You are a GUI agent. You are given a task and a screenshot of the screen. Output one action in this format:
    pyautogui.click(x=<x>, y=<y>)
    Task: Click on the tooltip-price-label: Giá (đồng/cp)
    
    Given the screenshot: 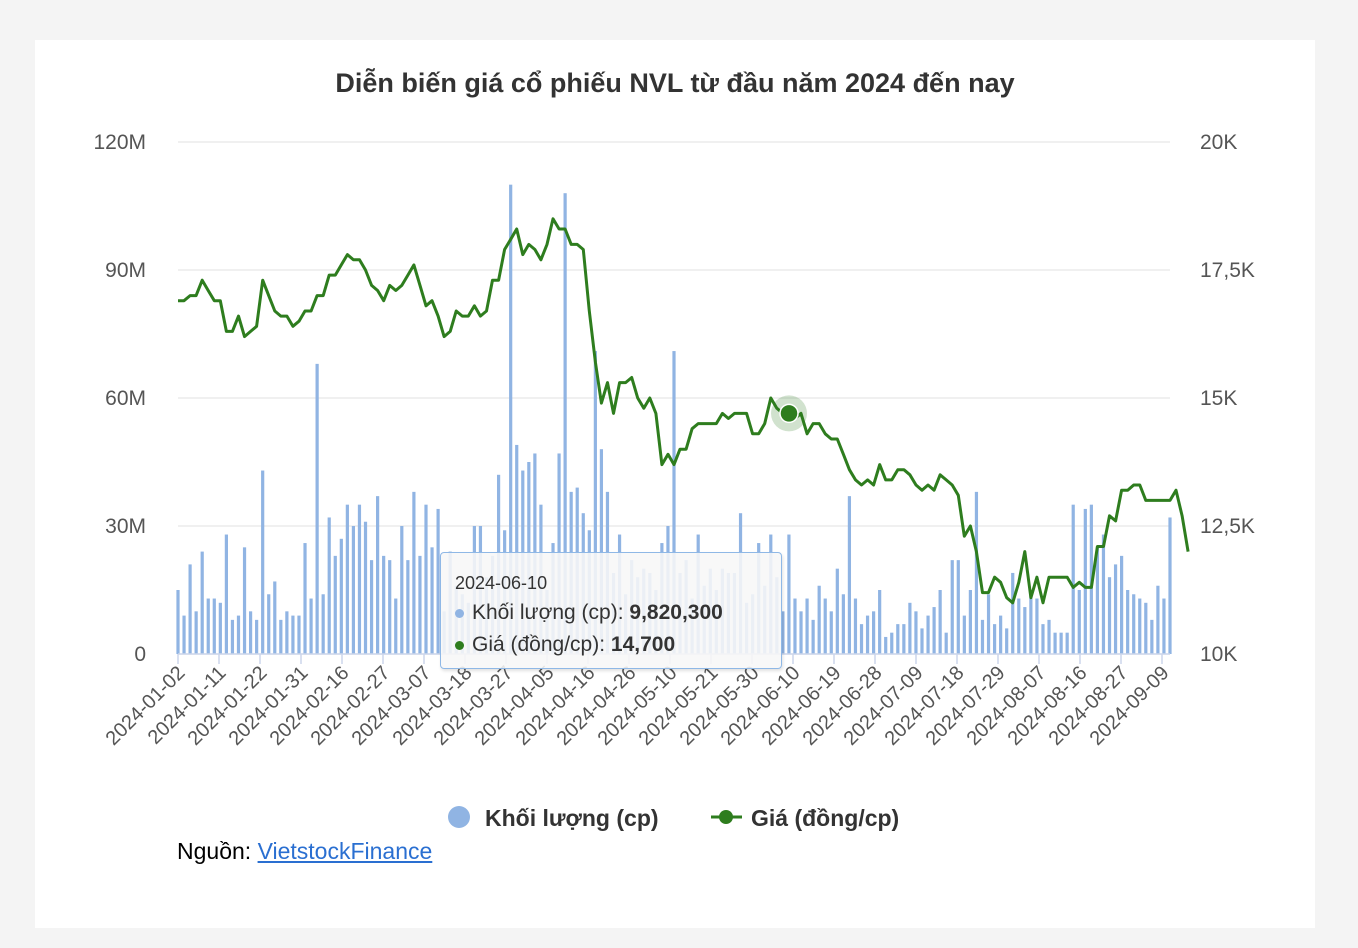 What is the action you would take?
    pyautogui.click(x=536, y=644)
    